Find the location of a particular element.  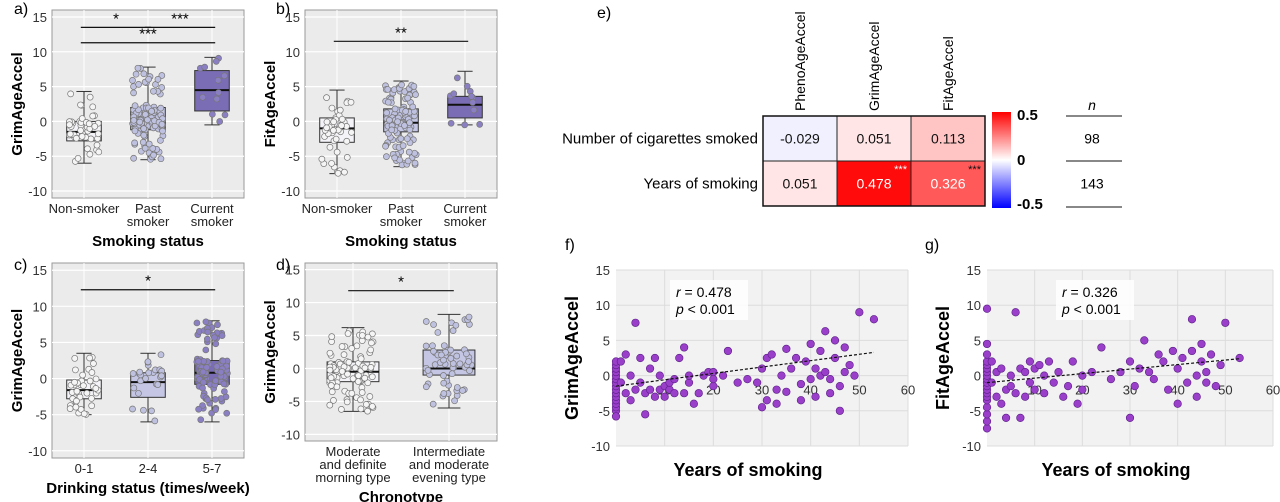

color-scale-tick: 0.5 is located at coordinates (1027, 115).